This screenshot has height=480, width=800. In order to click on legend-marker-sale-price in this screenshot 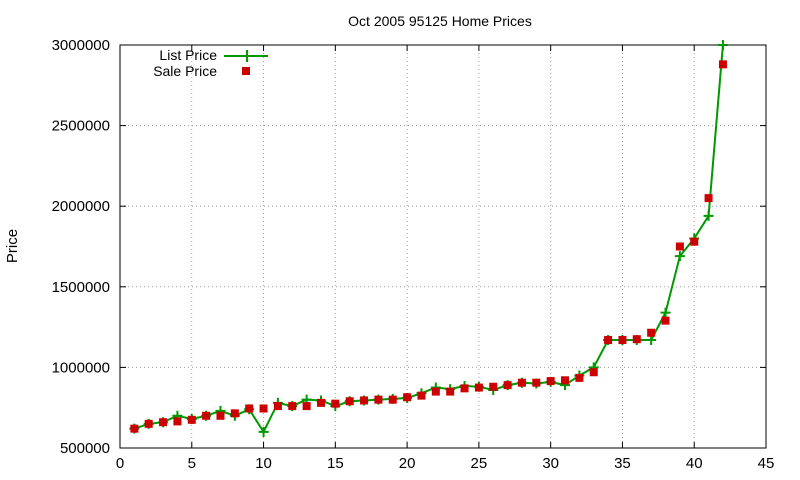, I will do `click(246, 71)`.